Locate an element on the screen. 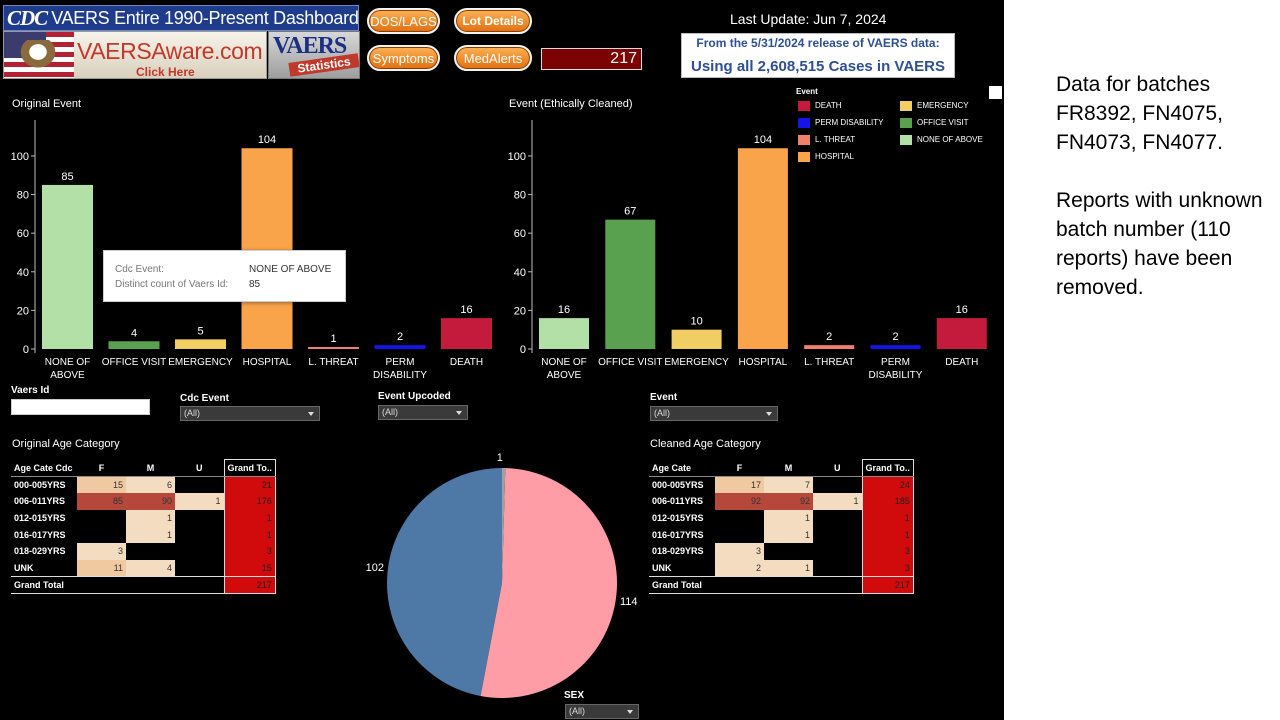  table-row: UNK 2 1 3 is located at coordinates (781, 568).